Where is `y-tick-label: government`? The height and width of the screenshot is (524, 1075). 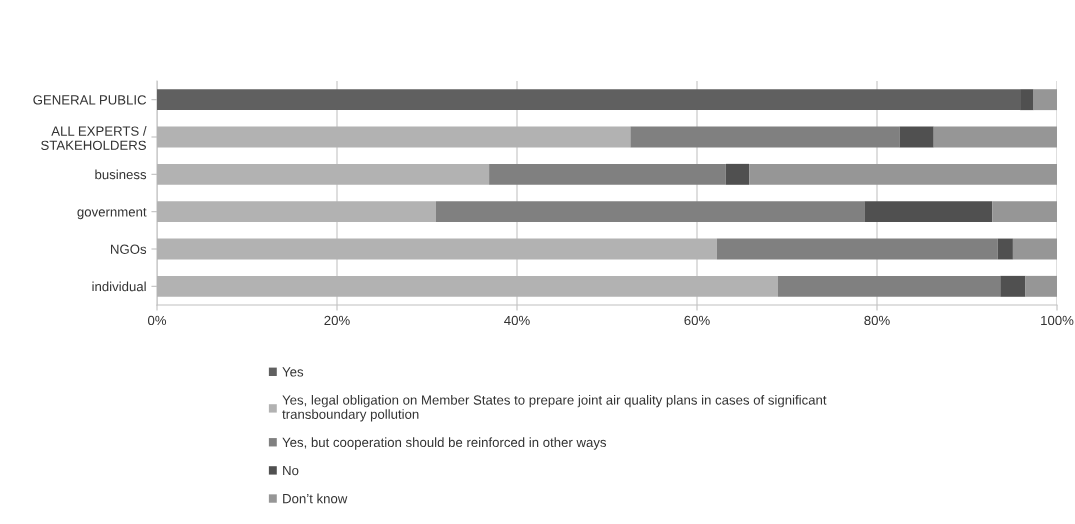
y-tick-label: government is located at coordinates (112, 213).